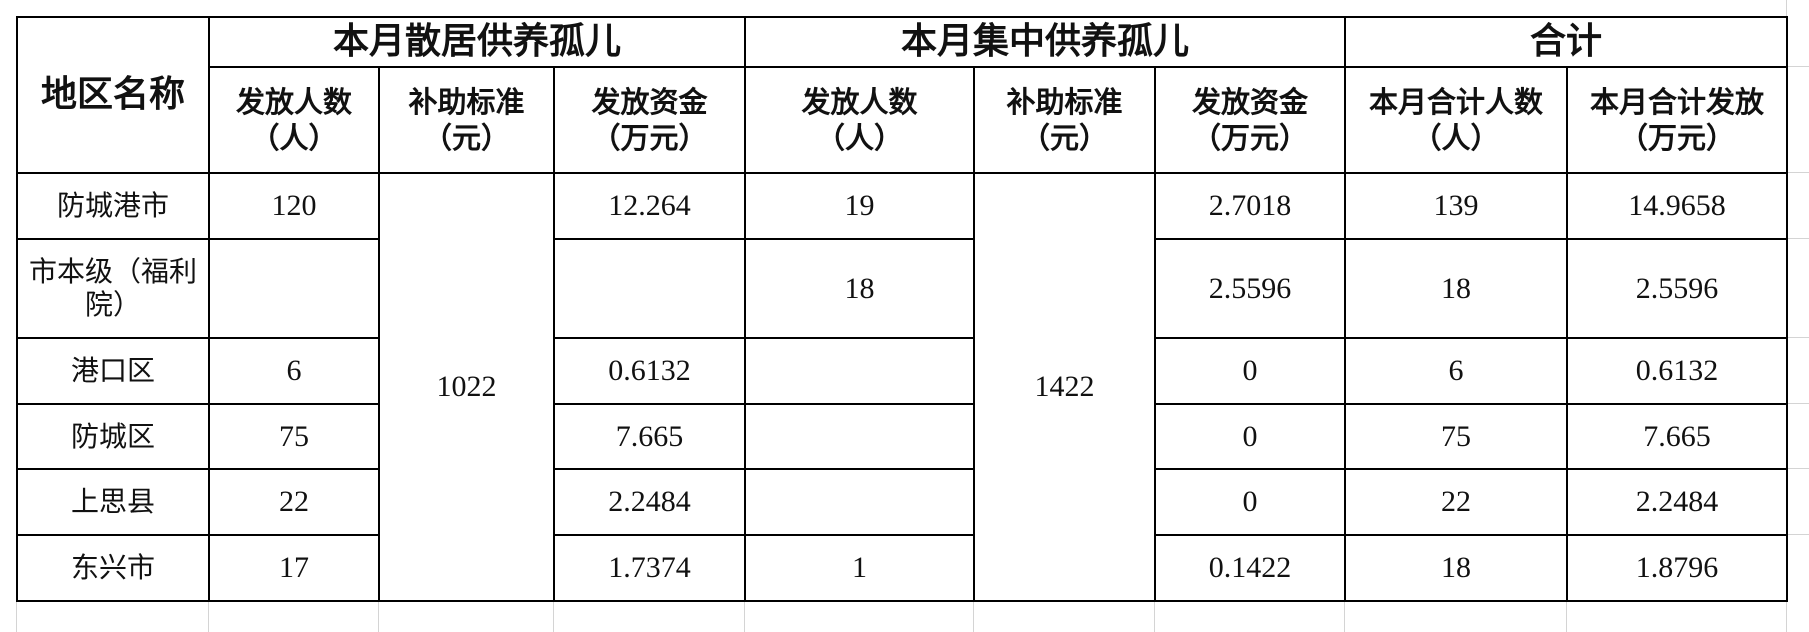  Describe the element at coordinates (113, 568) in the screenshot. I see `region-name-cell: 东兴市` at that location.